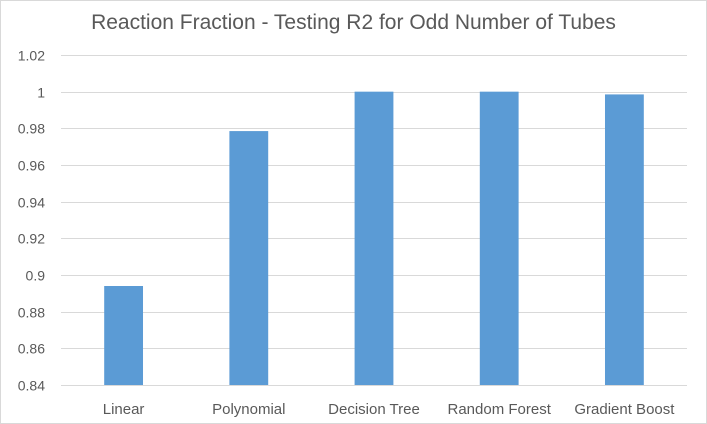  What do you see at coordinates (31, 221) in the screenshot?
I see `y-axis: 0.84 0.86 0.88 0.9 0.92 0.94 0.96 0.98 1 1.02` at bounding box center [31, 221].